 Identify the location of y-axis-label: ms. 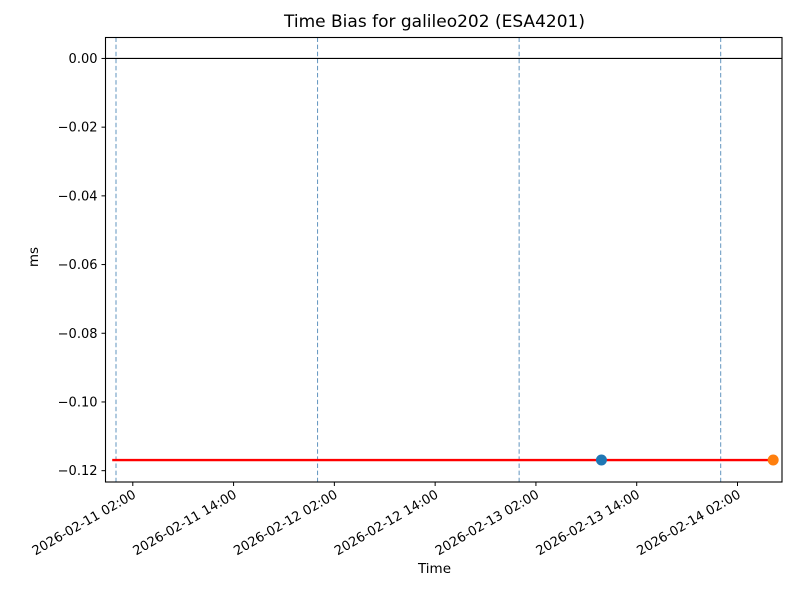
(34, 257).